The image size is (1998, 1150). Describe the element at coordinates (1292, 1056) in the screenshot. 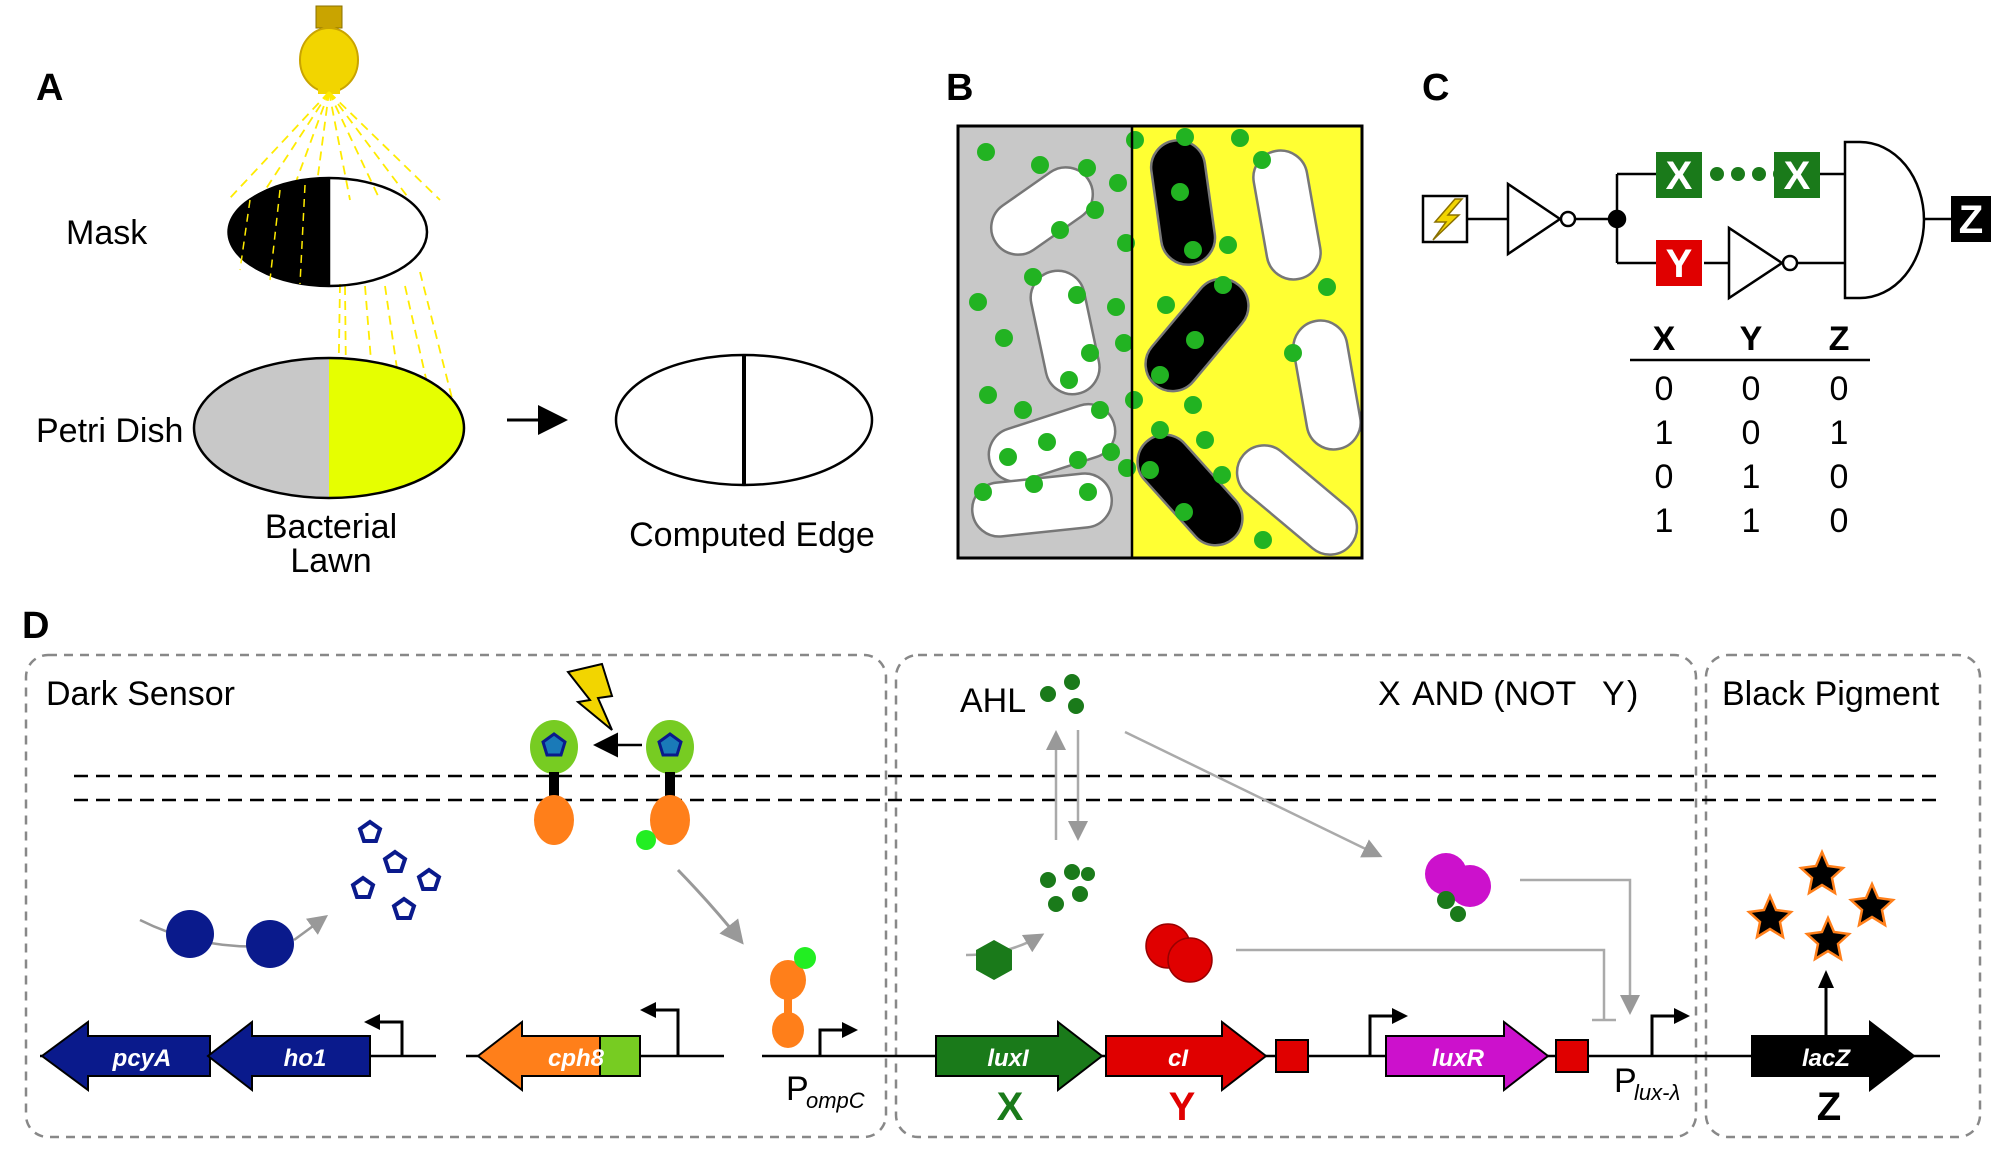

I see `terminator-box` at that location.